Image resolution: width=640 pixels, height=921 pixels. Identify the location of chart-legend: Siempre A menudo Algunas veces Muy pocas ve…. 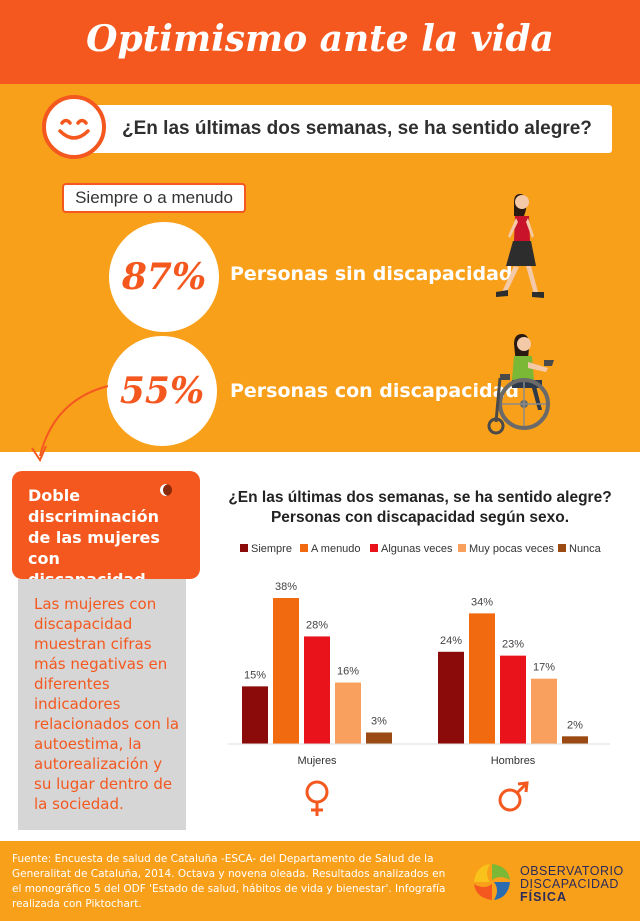
(421, 549).